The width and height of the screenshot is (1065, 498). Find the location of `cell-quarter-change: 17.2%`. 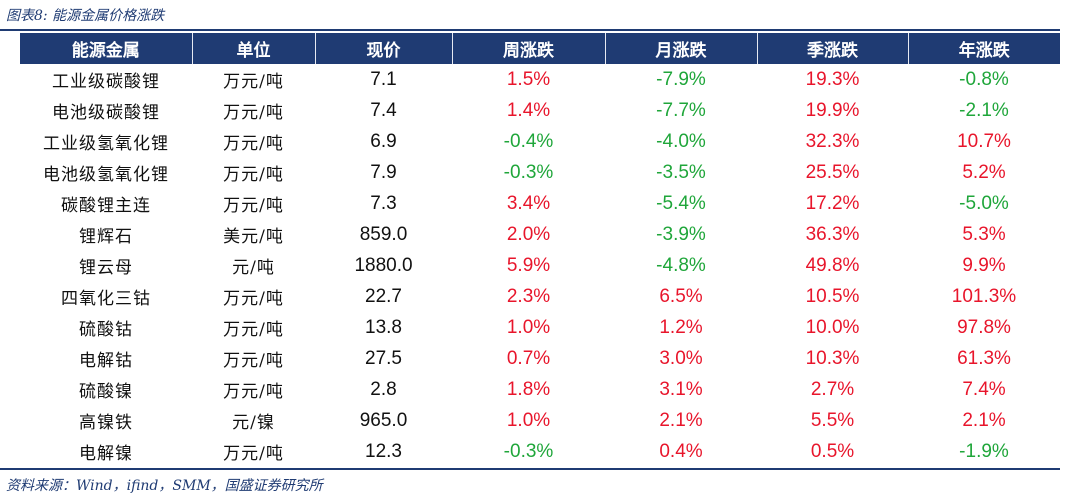

cell-quarter-change: 17.2% is located at coordinates (832, 203).